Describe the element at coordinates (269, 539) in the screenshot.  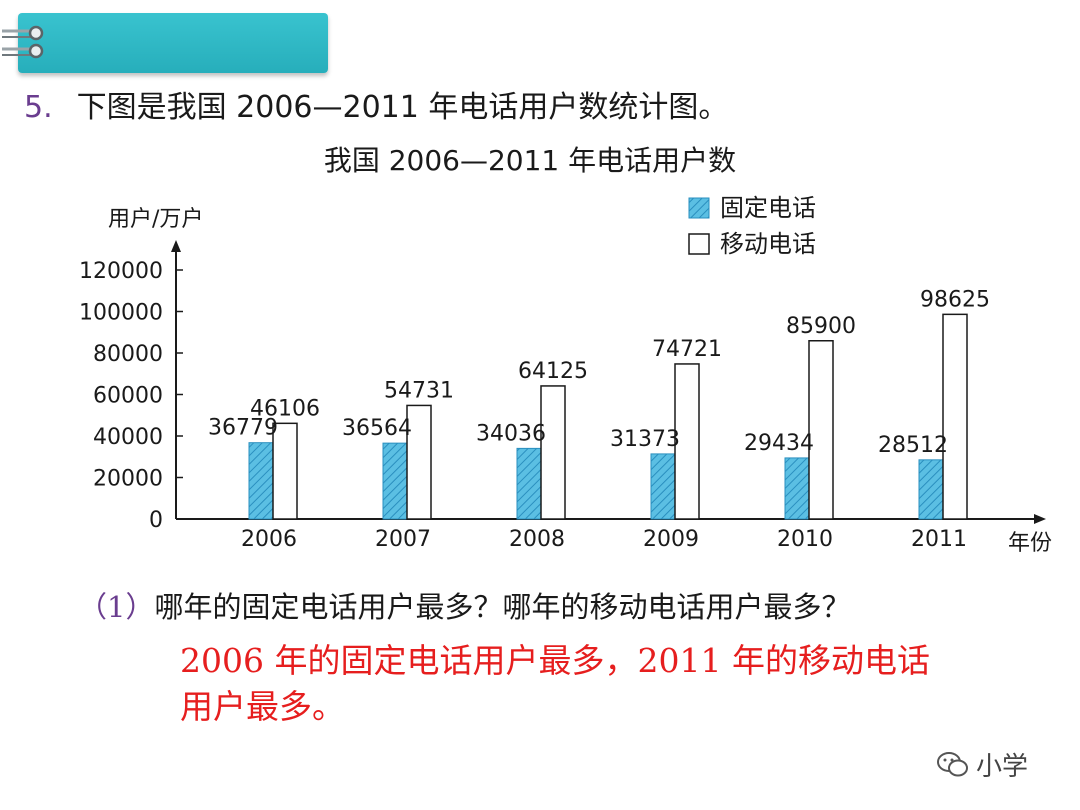
I see `x-tick-label: 2006` at that location.